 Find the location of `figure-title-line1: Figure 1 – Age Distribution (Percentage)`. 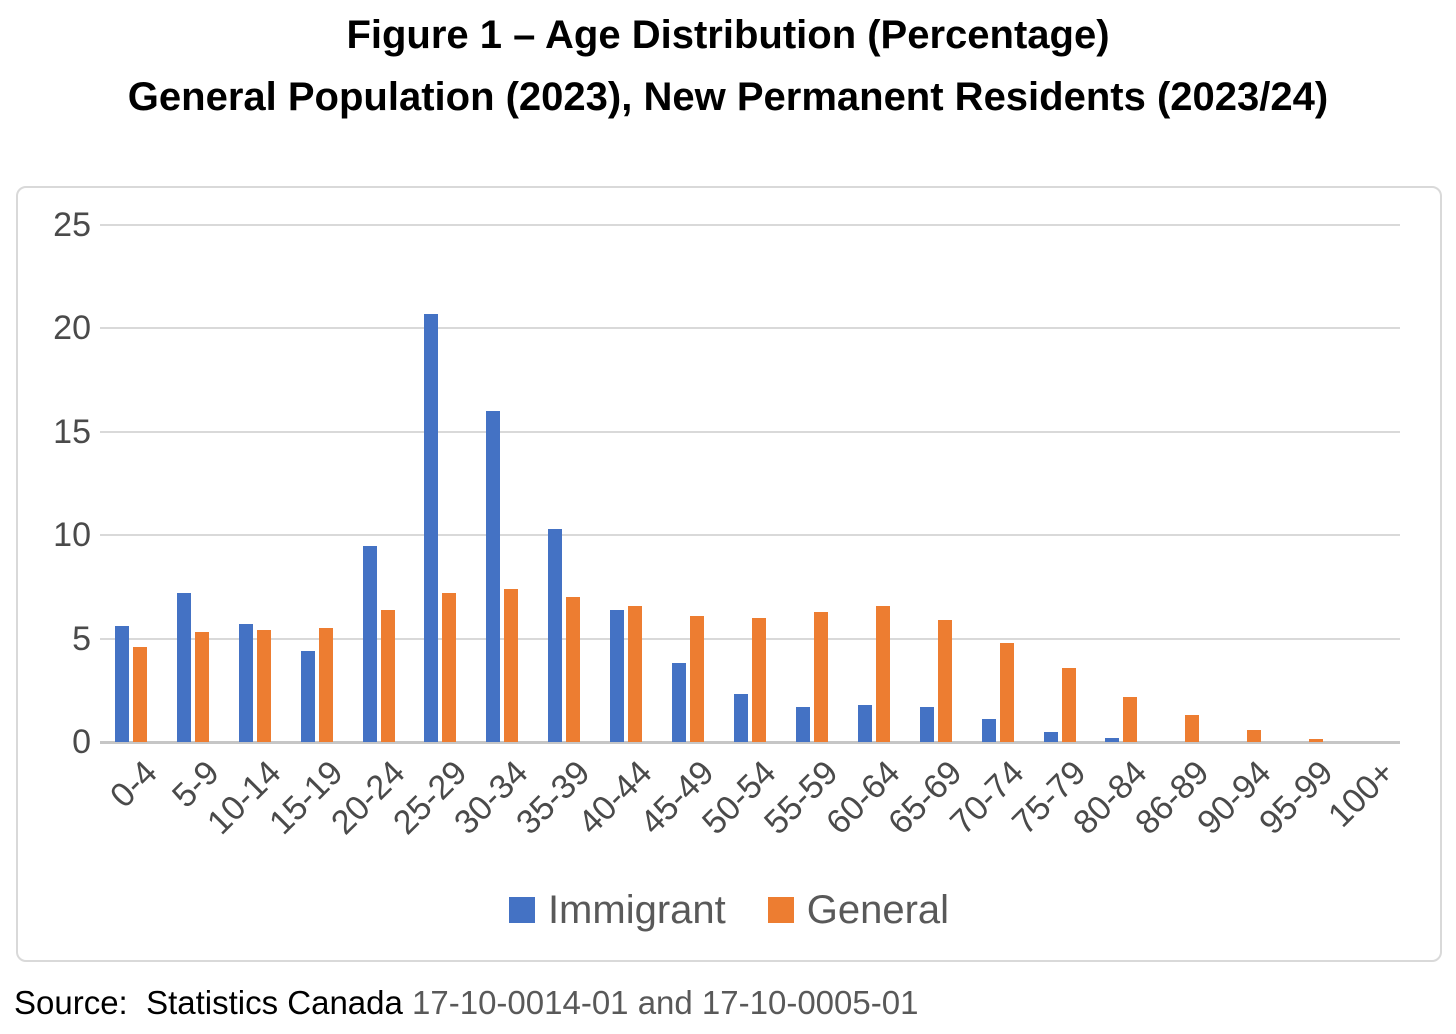

figure-title-line1: Figure 1 – Age Distribution (Percentage) is located at coordinates (728, 35).